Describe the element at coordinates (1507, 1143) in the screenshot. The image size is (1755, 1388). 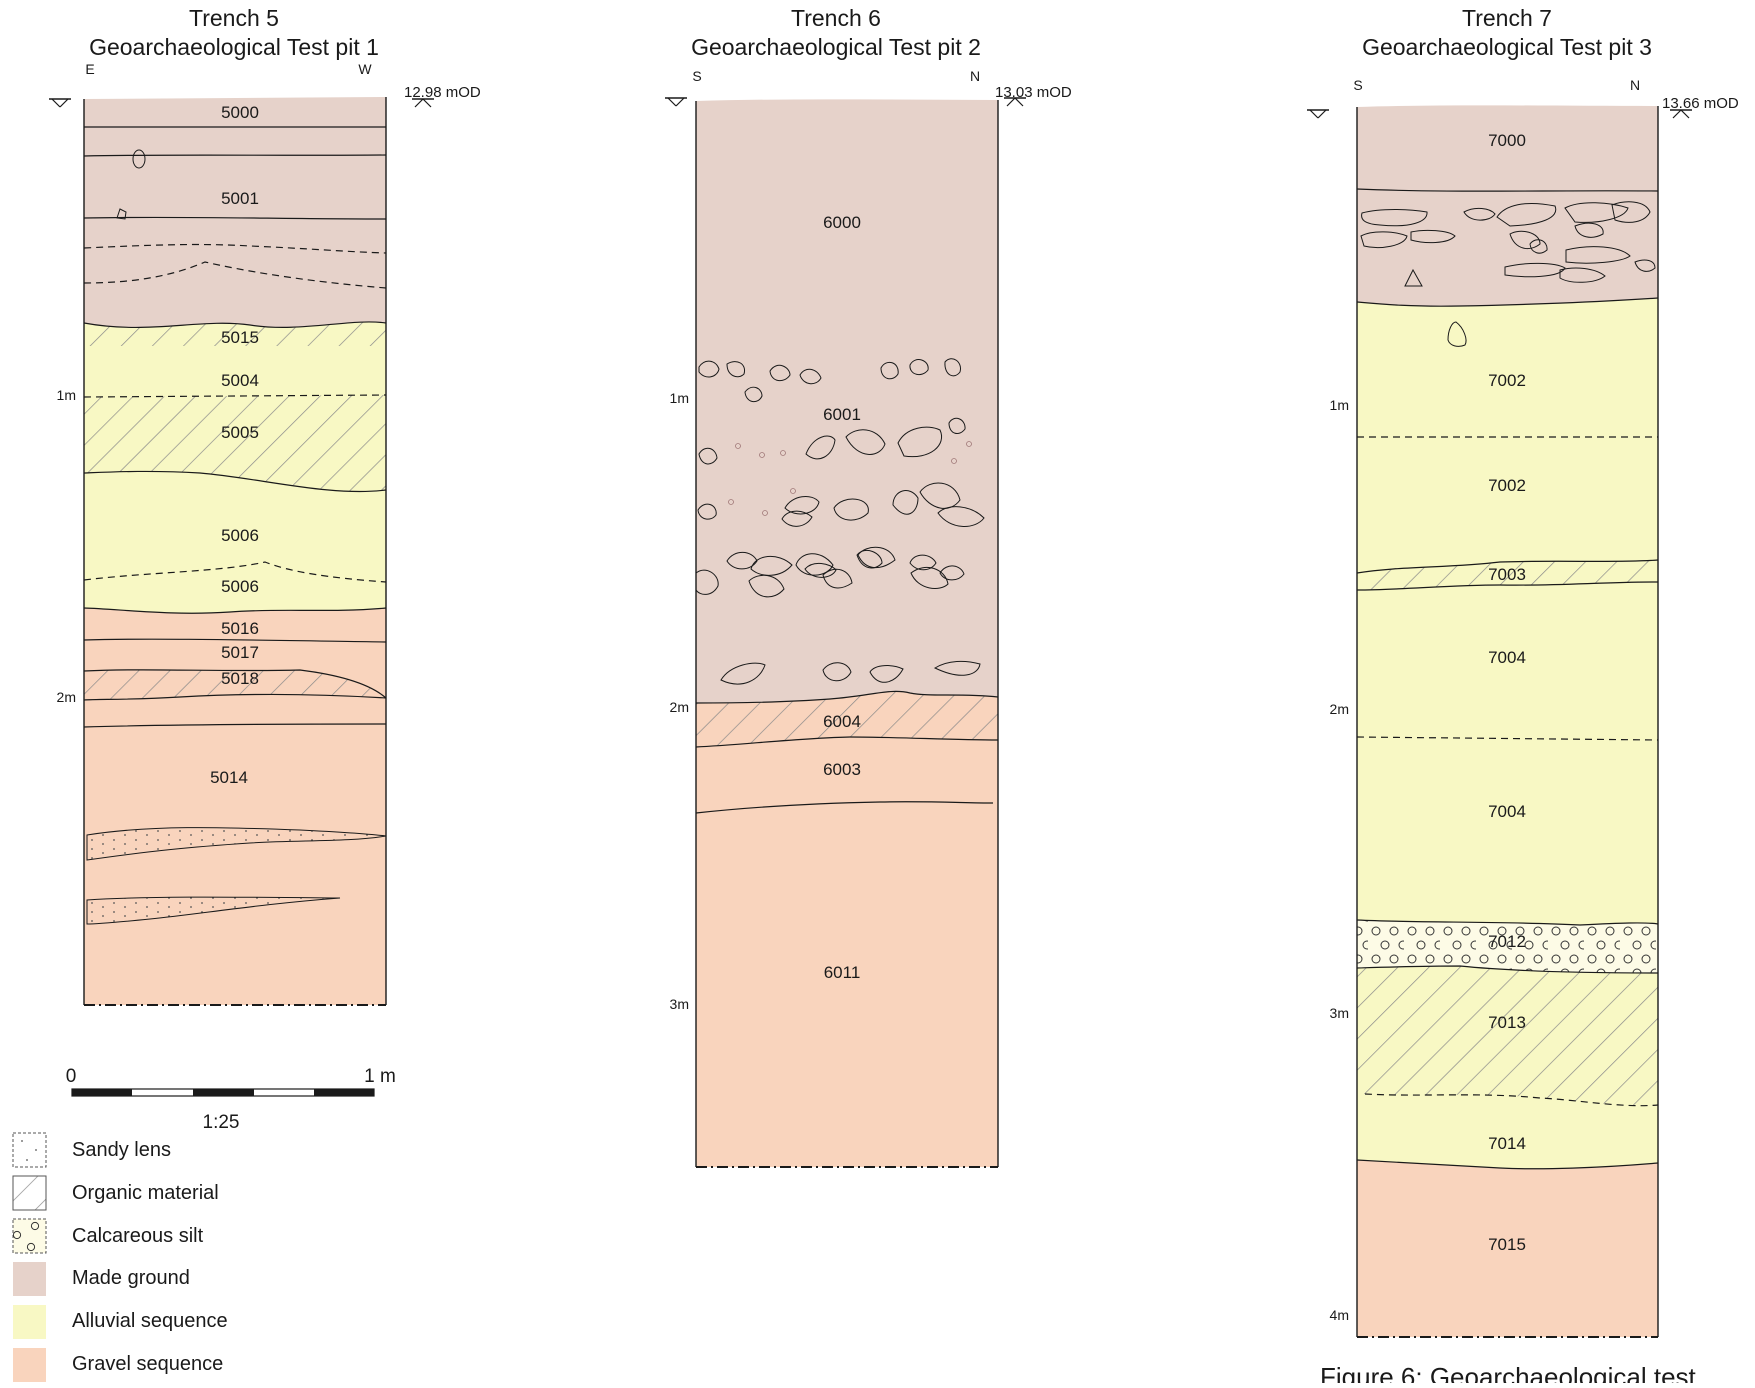
I see `trench-7-context-label: 7014` at that location.